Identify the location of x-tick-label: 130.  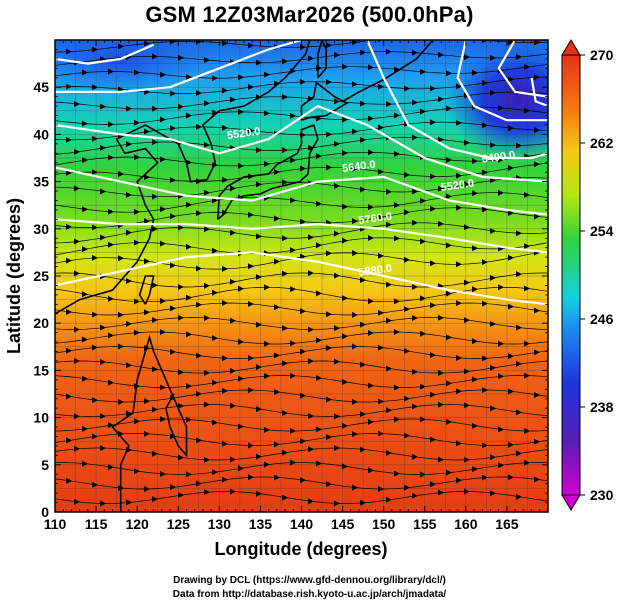
(220, 524).